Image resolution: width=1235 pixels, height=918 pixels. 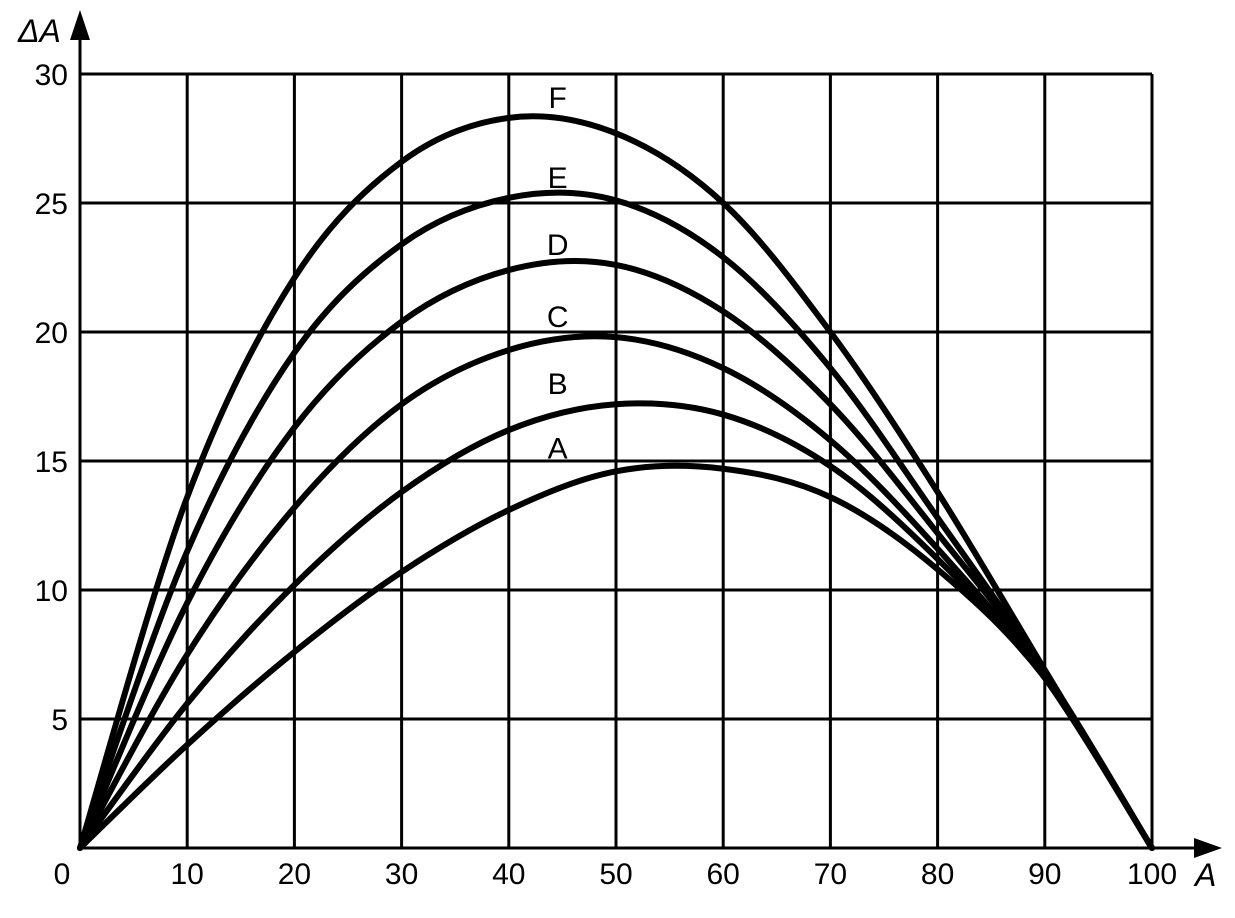 What do you see at coordinates (1044, 874) in the screenshot?
I see `x-tick-label: 90` at bounding box center [1044, 874].